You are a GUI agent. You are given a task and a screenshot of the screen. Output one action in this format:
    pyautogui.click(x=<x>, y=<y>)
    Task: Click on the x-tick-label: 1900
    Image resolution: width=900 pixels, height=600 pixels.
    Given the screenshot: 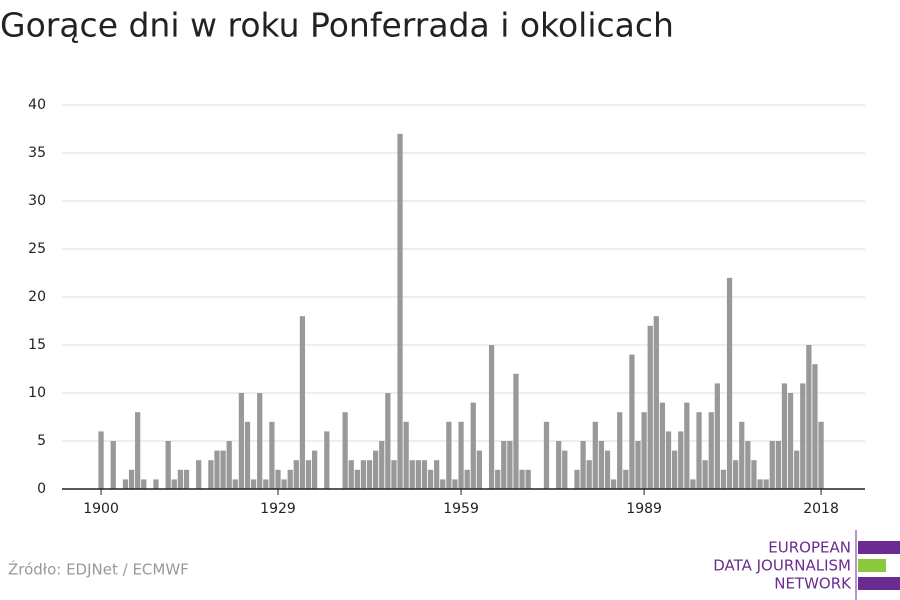 What is the action you would take?
    pyautogui.click(x=101, y=509)
    